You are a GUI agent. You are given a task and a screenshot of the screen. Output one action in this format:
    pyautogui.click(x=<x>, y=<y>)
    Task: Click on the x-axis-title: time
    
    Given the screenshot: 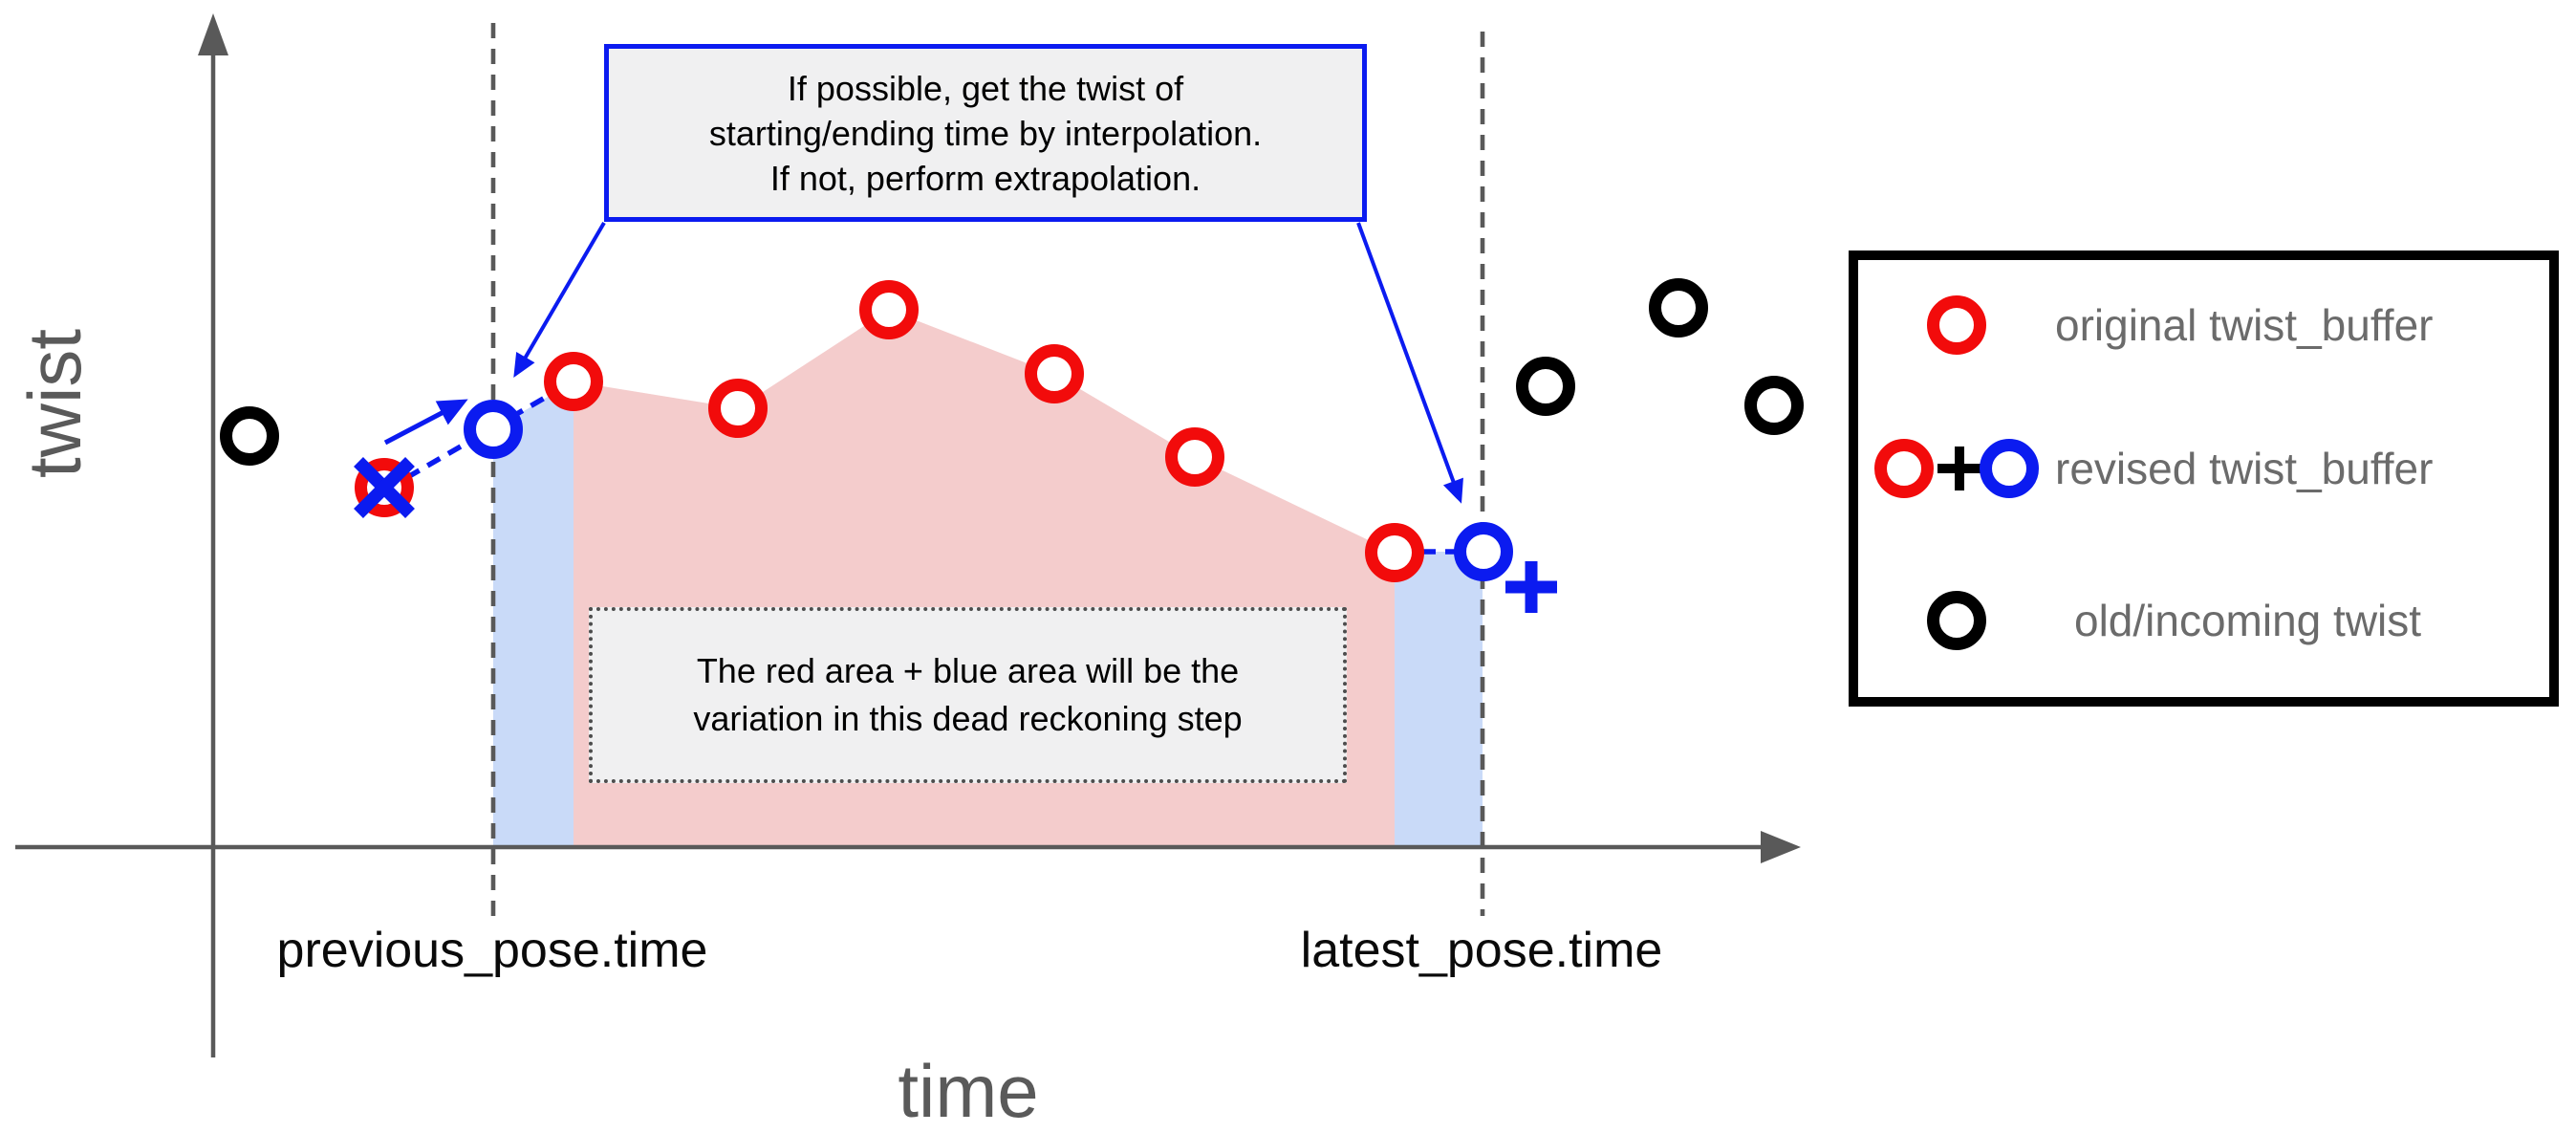 What is the action you would take?
    pyautogui.click(x=969, y=1091)
    